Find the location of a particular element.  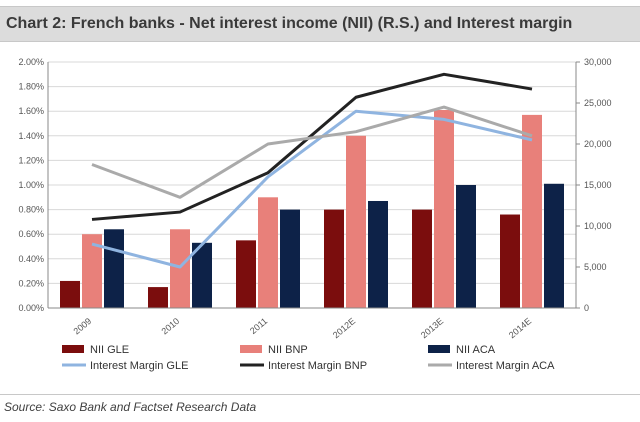

category-label: 2009 is located at coordinates (83, 326).